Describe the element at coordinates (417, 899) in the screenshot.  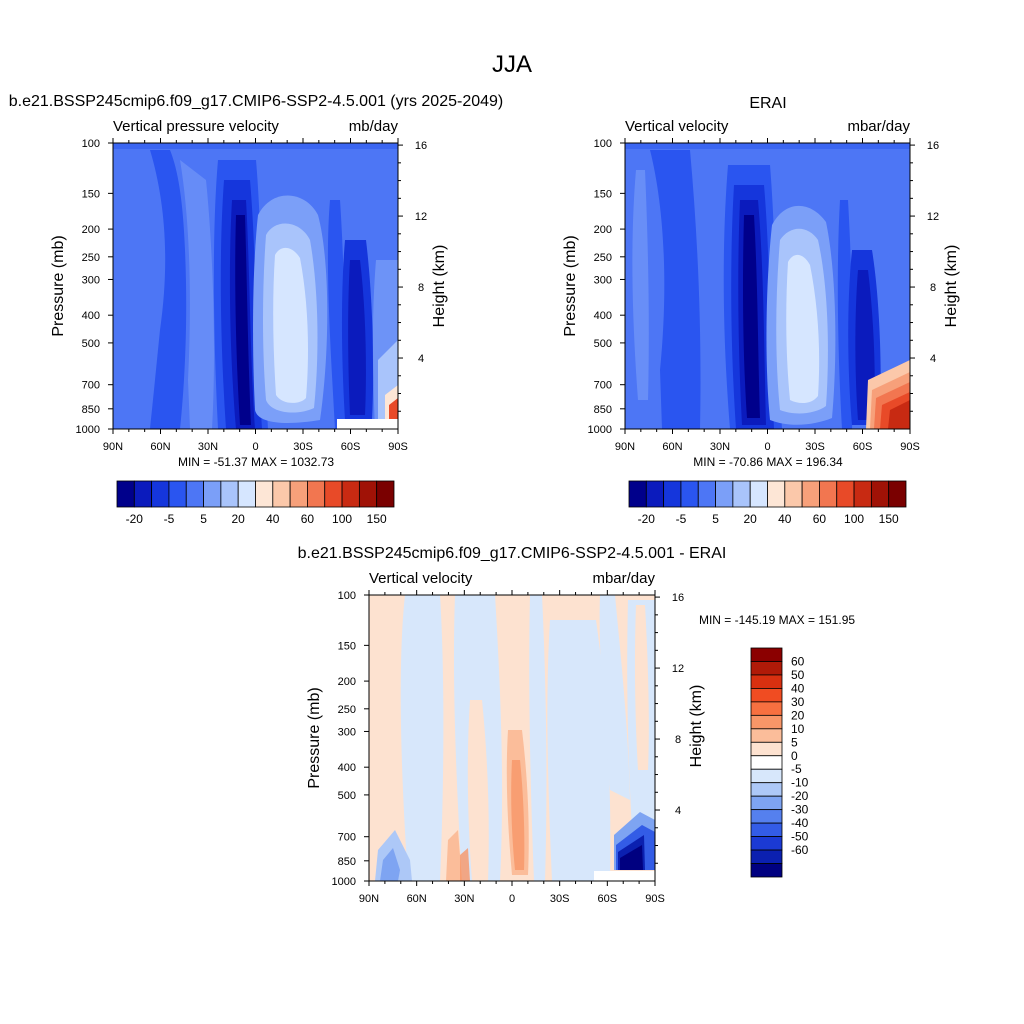
I see `x-tick-label: 60N` at that location.